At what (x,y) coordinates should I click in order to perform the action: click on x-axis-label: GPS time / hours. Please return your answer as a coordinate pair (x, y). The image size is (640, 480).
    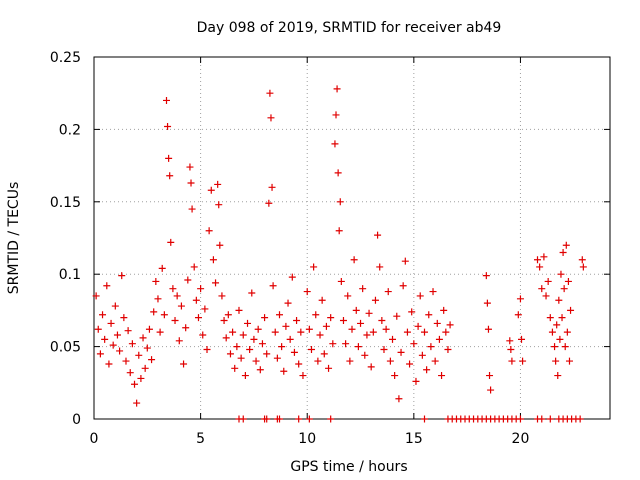
    Looking at the image, I should click on (348, 467).